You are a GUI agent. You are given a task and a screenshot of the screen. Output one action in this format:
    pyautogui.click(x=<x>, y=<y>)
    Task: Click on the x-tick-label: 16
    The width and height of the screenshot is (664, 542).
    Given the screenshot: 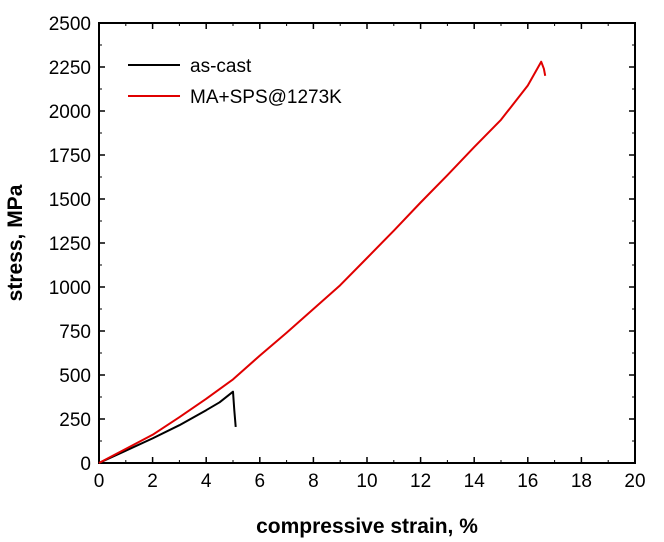 What is the action you would take?
    pyautogui.click(x=527, y=481)
    